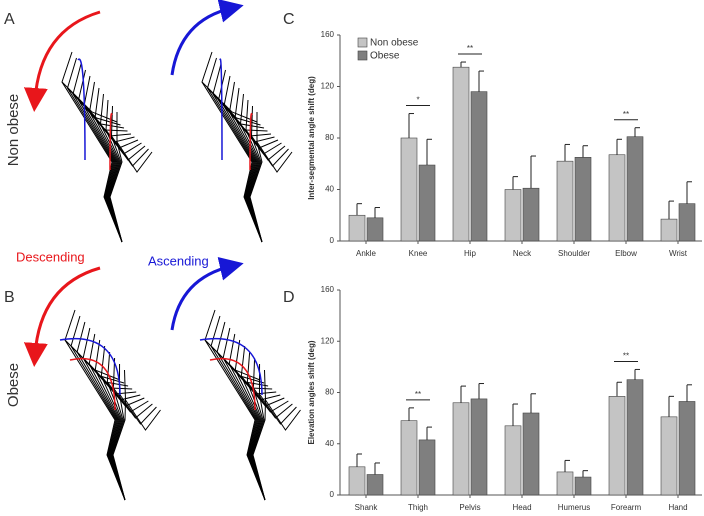 The image size is (704, 516). Describe the element at coordinates (311, 138) in the screenshot. I see `y-axis-label: Inter-segmental angle shift (deg)` at that location.